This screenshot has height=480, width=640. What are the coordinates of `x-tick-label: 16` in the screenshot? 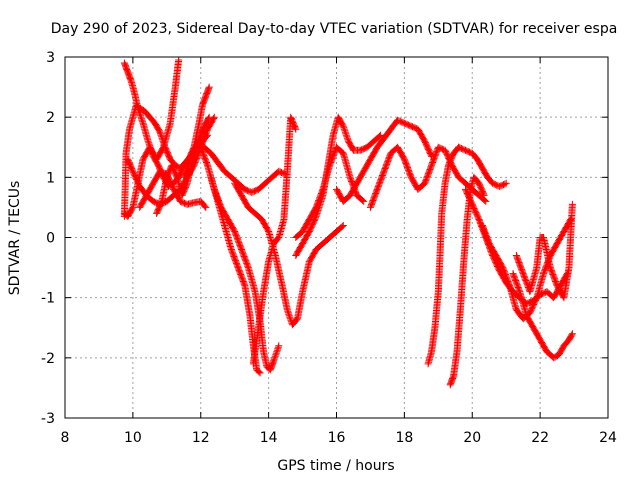 It's located at (337, 438).